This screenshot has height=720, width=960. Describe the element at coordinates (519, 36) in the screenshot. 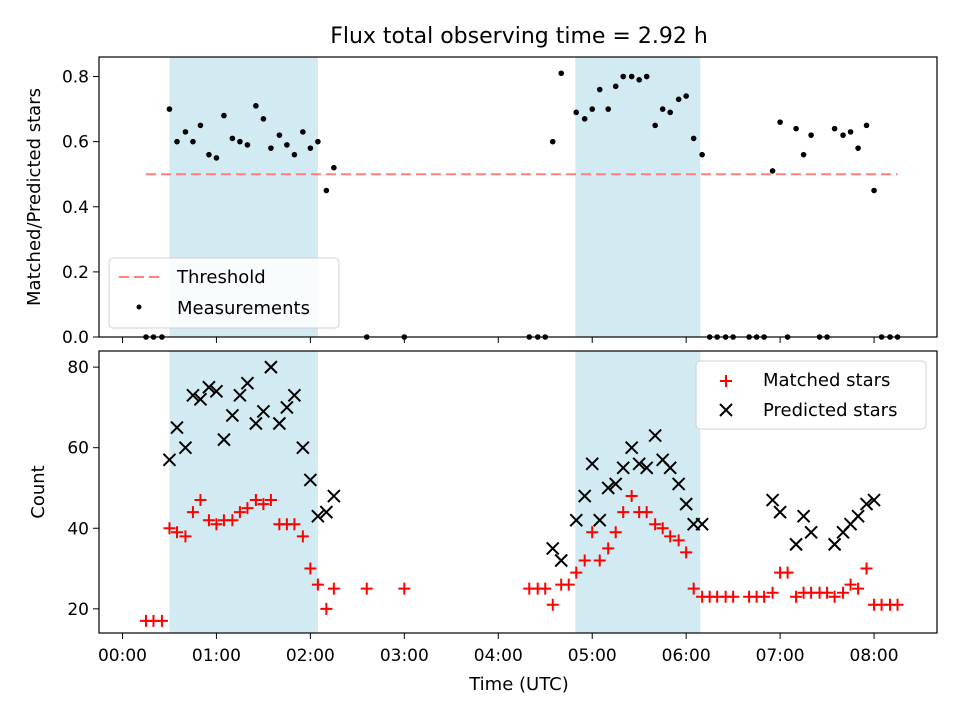

I see `chart-title: Flux total observing time = 2.92 h` at that location.